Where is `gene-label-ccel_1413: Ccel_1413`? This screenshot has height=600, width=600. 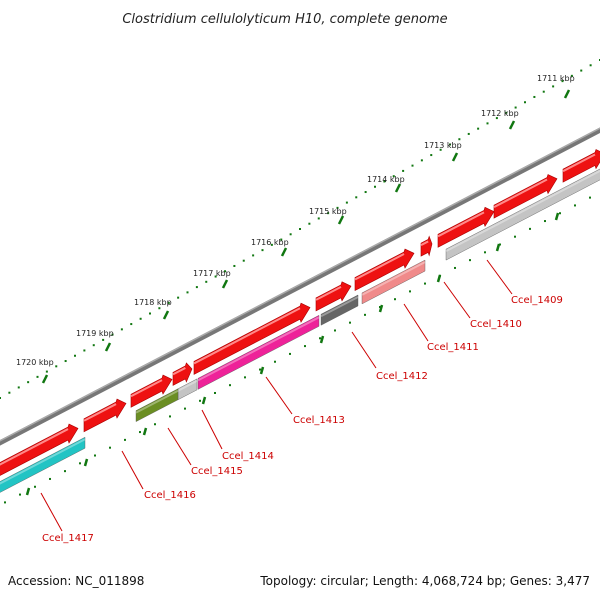 gene-label-ccel_1413: Ccel_1413 is located at coordinates (319, 420).